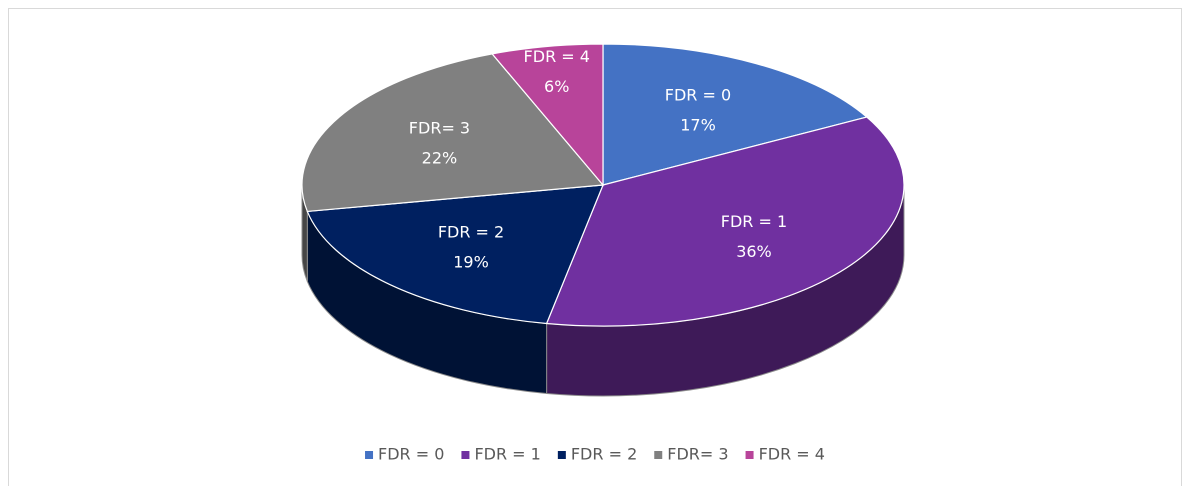 The image size is (1190, 486). What do you see at coordinates (792, 454) in the screenshot?
I see `legend-label: FDR = 4` at bounding box center [792, 454].